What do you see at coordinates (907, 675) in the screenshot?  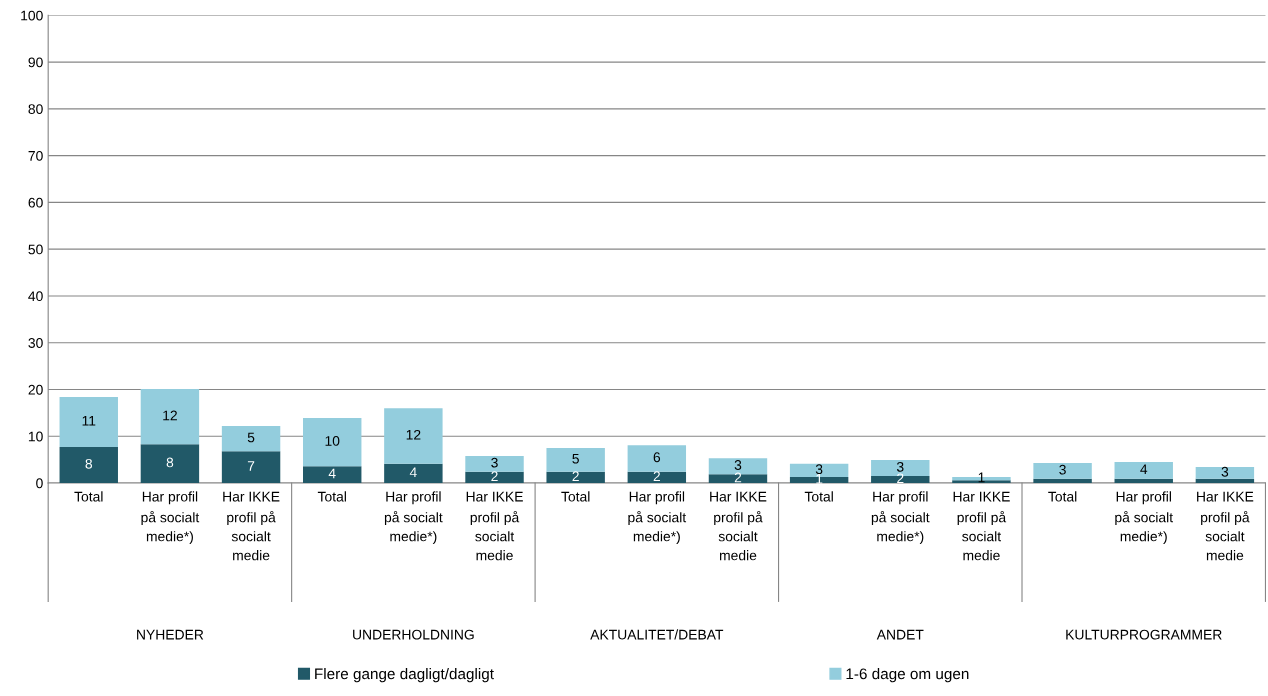 I see `legend-label: 1-6 dage om ugen` at bounding box center [907, 675].